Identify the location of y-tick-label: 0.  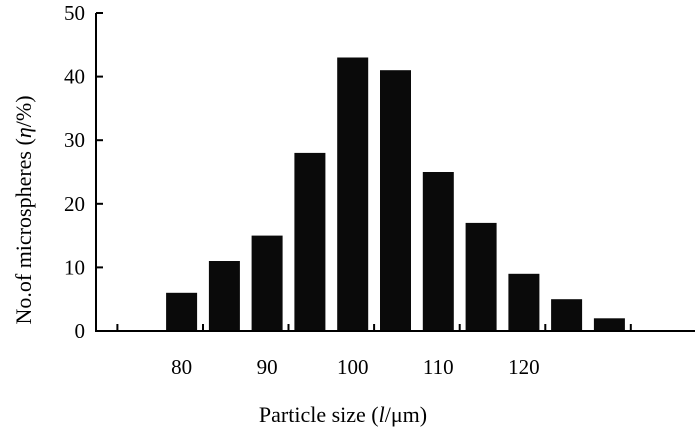
(80, 331).